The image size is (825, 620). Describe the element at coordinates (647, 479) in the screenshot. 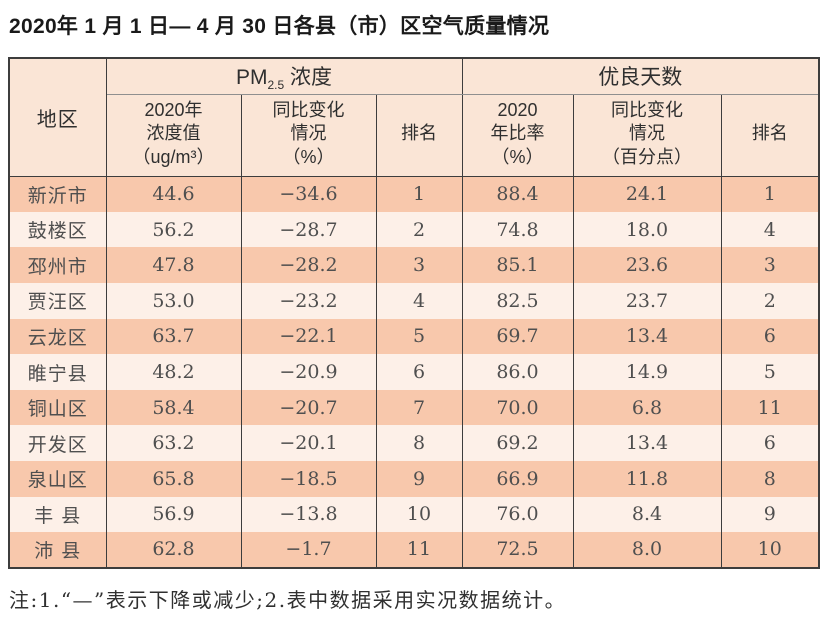

I see `days-change-cell: 11.8` at that location.